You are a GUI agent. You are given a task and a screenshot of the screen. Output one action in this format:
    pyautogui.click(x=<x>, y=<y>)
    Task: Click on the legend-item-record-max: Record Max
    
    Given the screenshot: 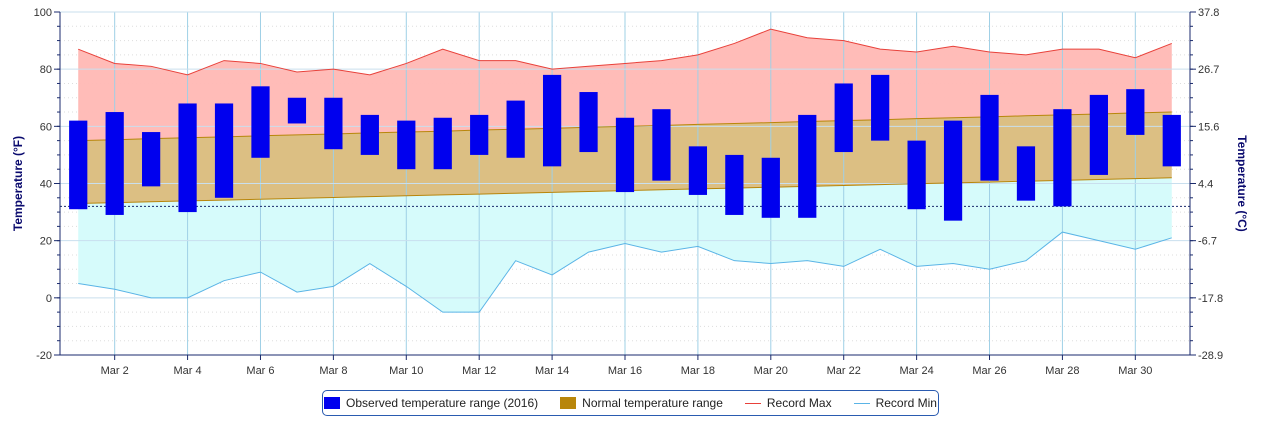 What is the action you would take?
    pyautogui.click(x=788, y=403)
    